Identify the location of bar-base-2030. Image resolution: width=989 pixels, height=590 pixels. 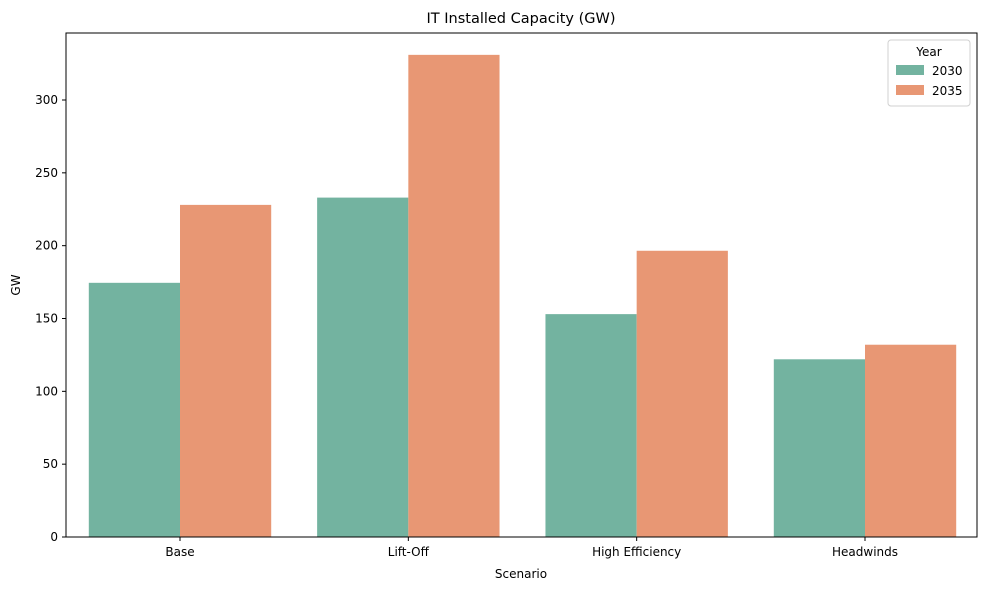
(134, 409).